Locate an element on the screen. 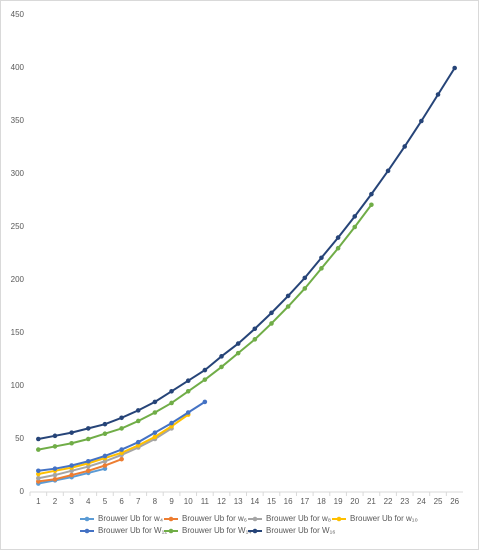  legend-label: Brouwer Ub for w₄ is located at coordinates (130, 518).